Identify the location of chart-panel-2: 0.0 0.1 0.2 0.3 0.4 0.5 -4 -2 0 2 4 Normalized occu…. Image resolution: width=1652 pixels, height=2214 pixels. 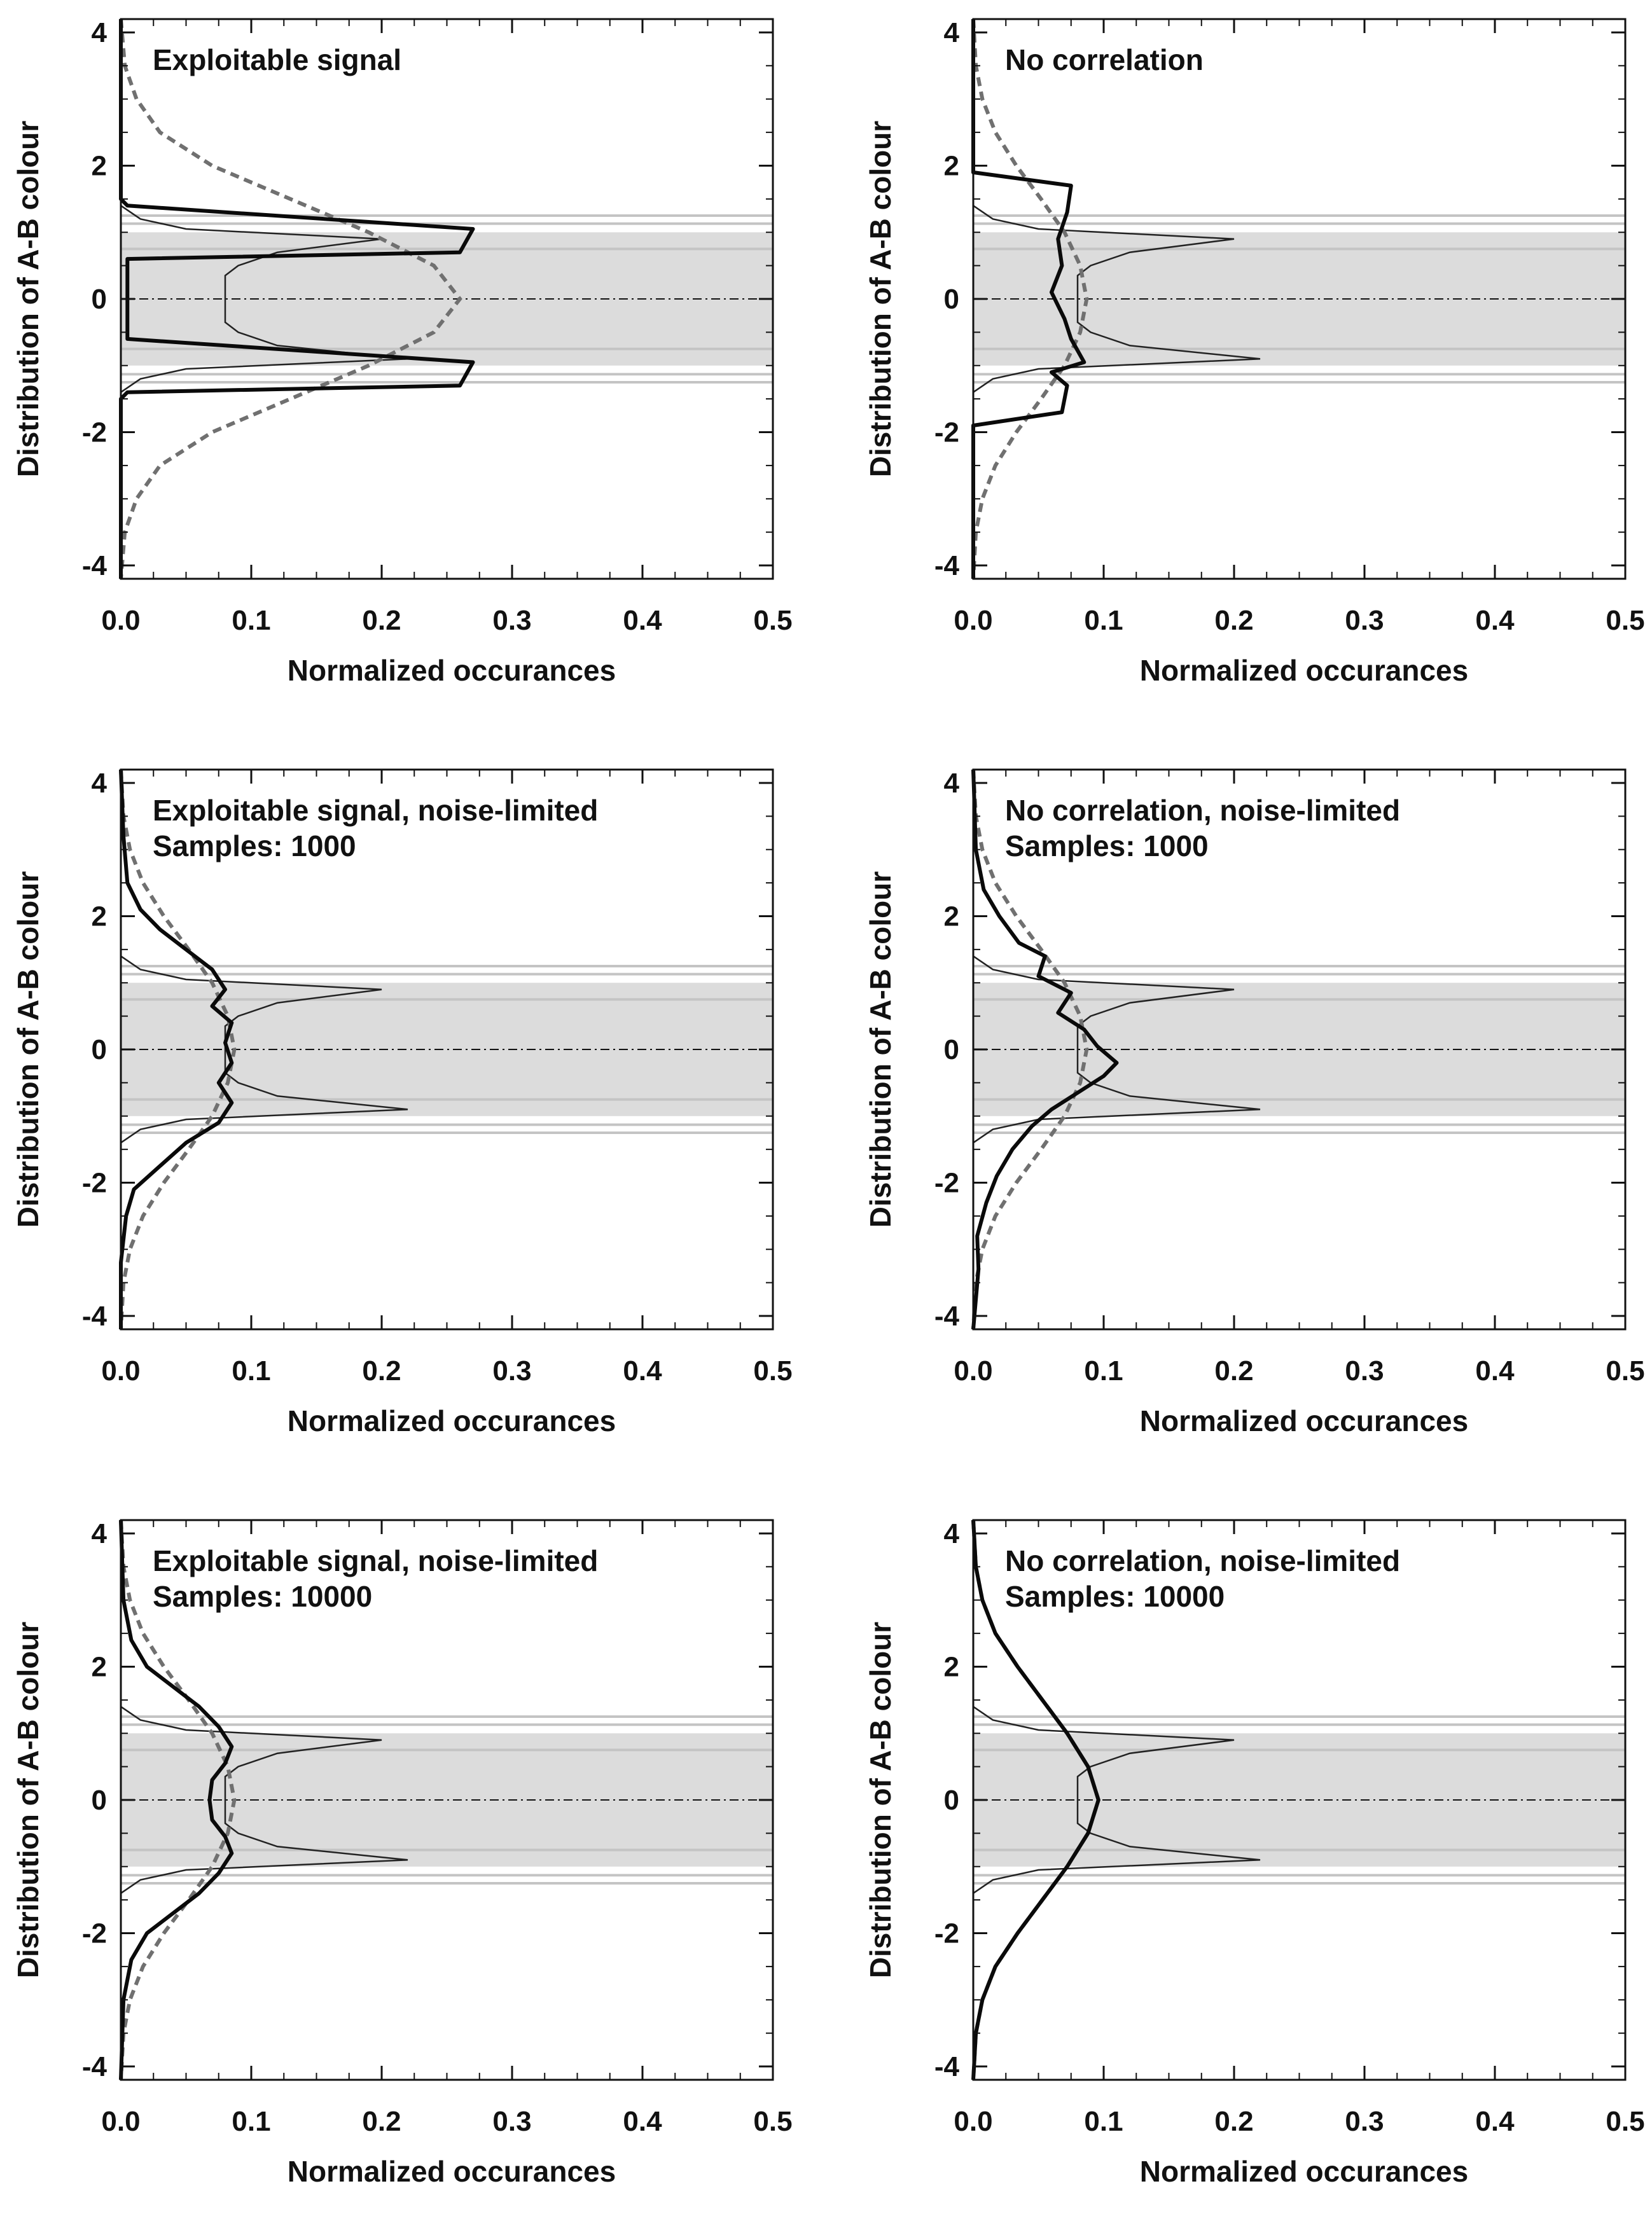
(1254, 352).